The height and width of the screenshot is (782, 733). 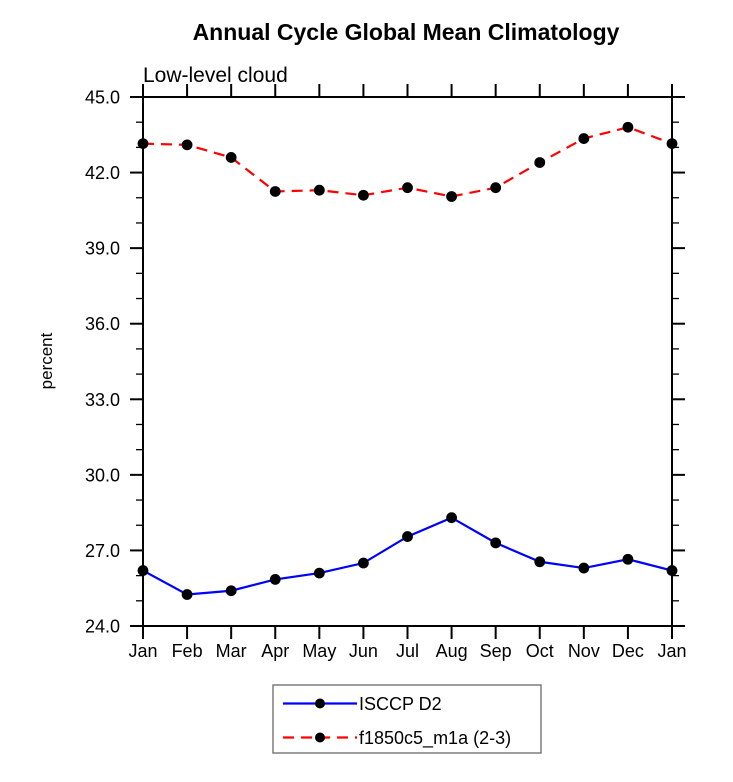 I want to click on legend-marker-series2-circle-icon, so click(x=320, y=737).